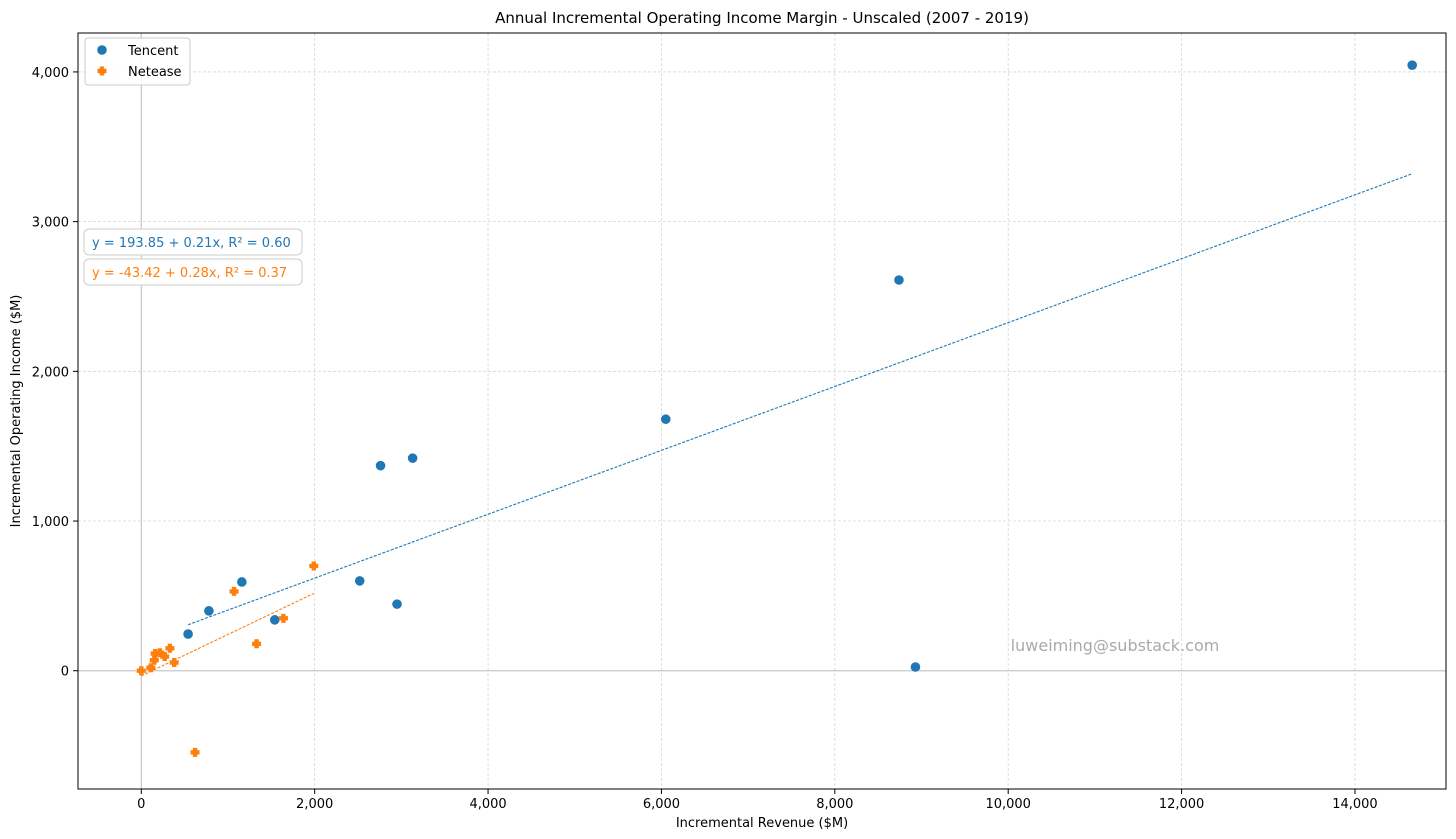 The width and height of the screenshot is (1456, 839). Describe the element at coordinates (1115, 645) in the screenshot. I see `watermark-text: luweiming@substack.com` at that location.